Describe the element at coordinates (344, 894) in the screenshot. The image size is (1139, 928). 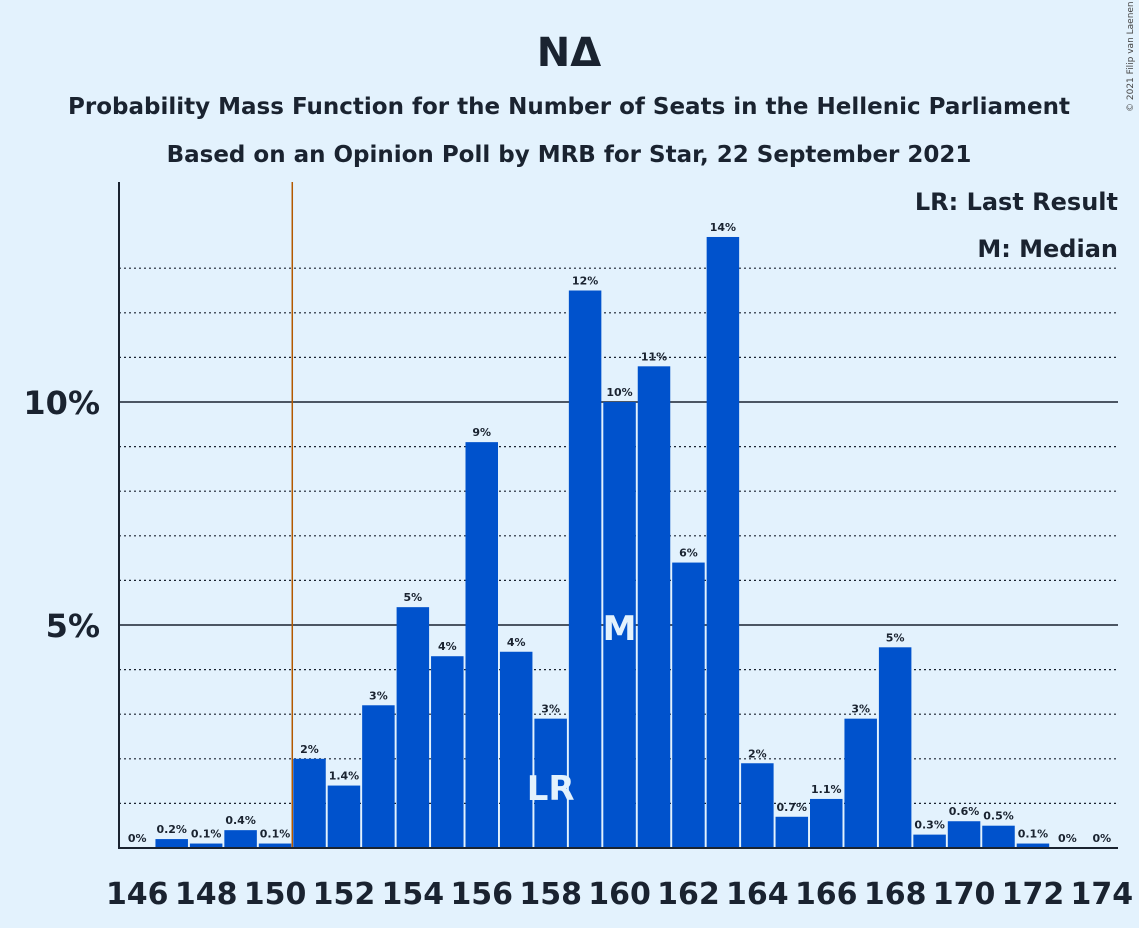
I see `x-tick-label: 152` at that location.